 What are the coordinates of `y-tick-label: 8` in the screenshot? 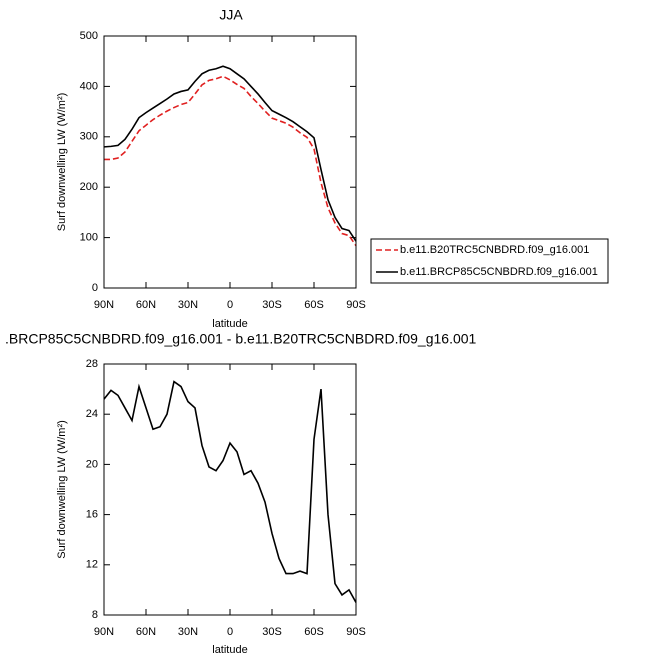 It's located at (95, 615).